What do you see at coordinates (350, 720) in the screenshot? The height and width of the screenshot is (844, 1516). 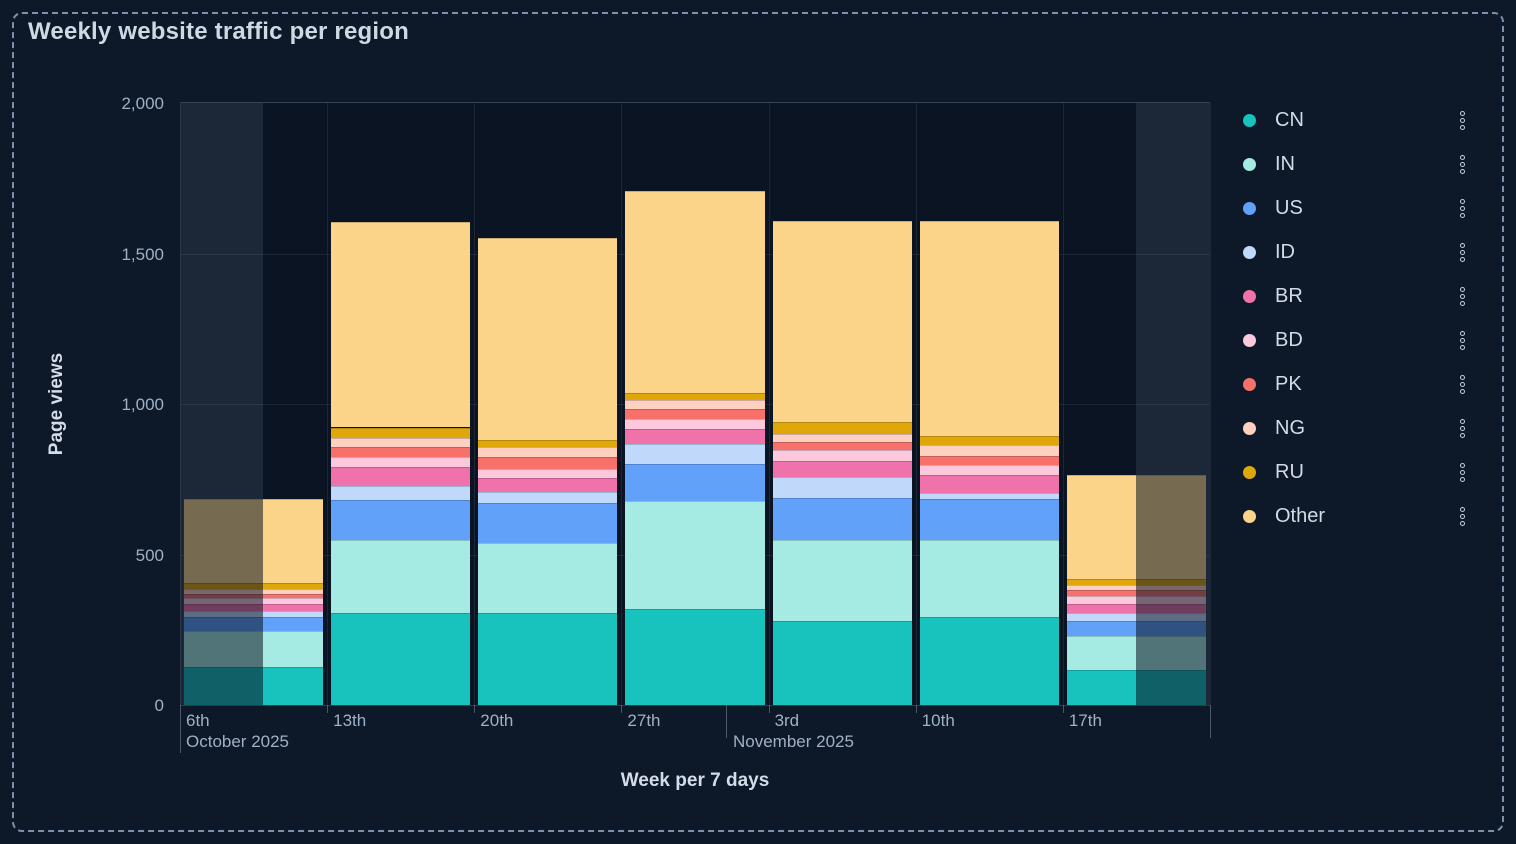 I see `x-axis-week-label: 13th` at bounding box center [350, 720].